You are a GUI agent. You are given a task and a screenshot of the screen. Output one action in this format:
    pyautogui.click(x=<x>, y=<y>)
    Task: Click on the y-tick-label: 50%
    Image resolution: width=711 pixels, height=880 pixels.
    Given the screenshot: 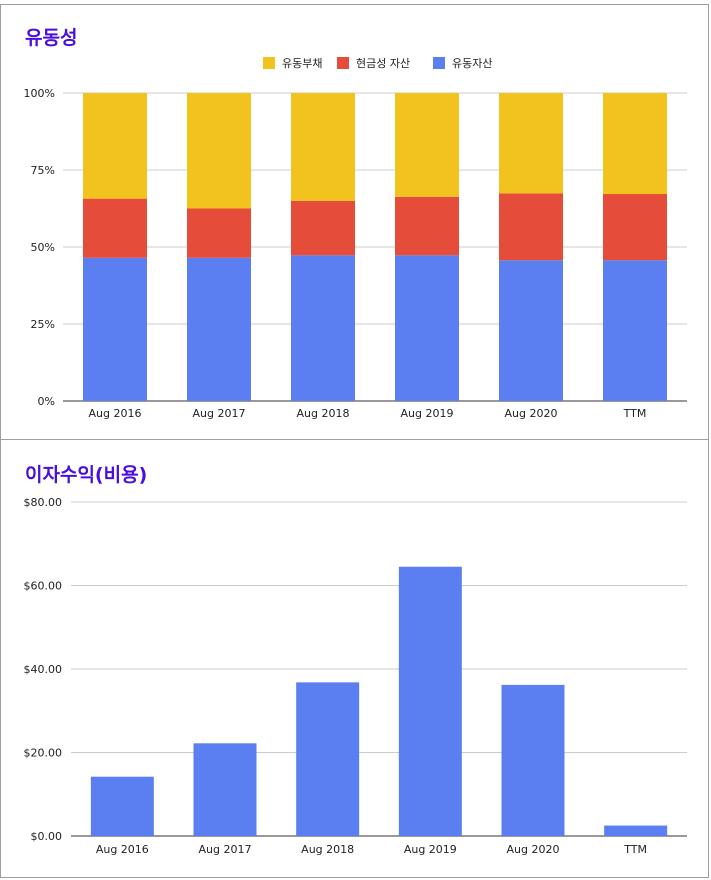 What is the action you would take?
    pyautogui.click(x=43, y=247)
    